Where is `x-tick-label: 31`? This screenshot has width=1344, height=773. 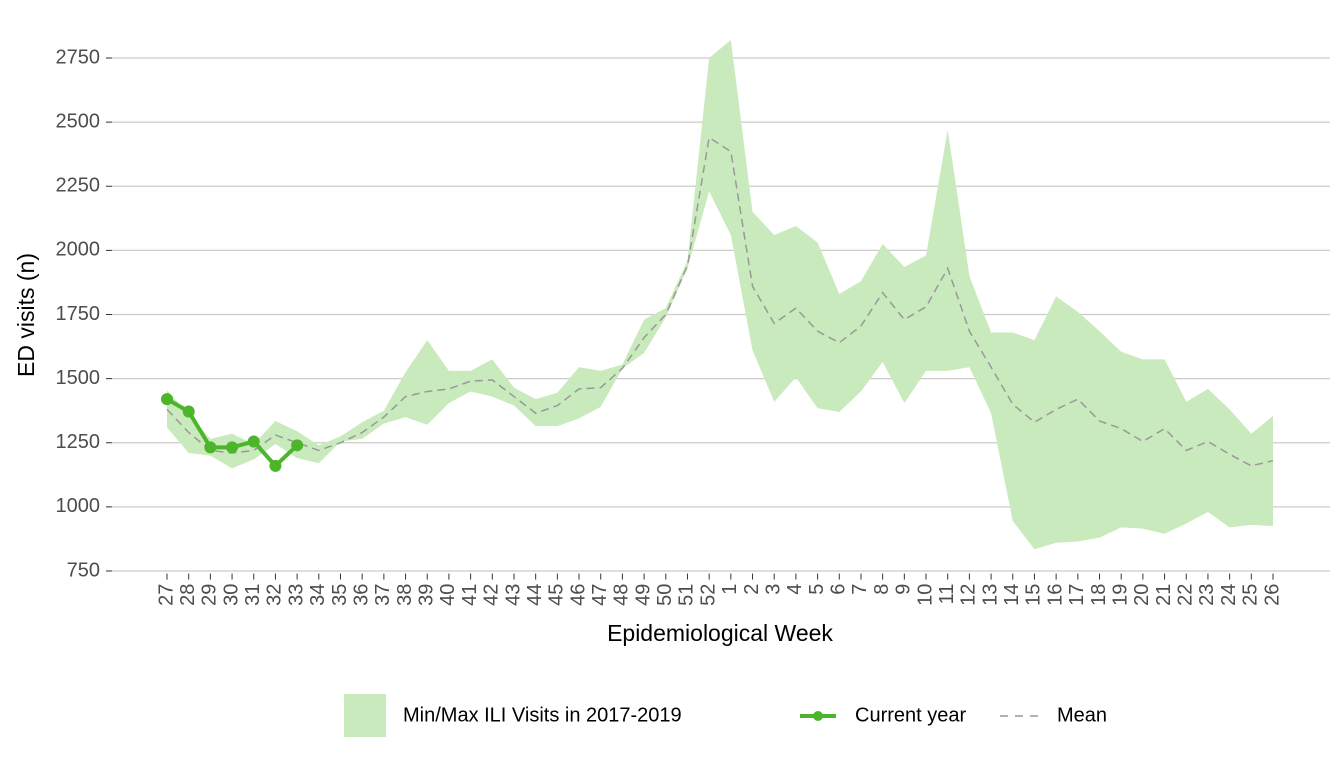
x-tick-label: 31 is located at coordinates (253, 595).